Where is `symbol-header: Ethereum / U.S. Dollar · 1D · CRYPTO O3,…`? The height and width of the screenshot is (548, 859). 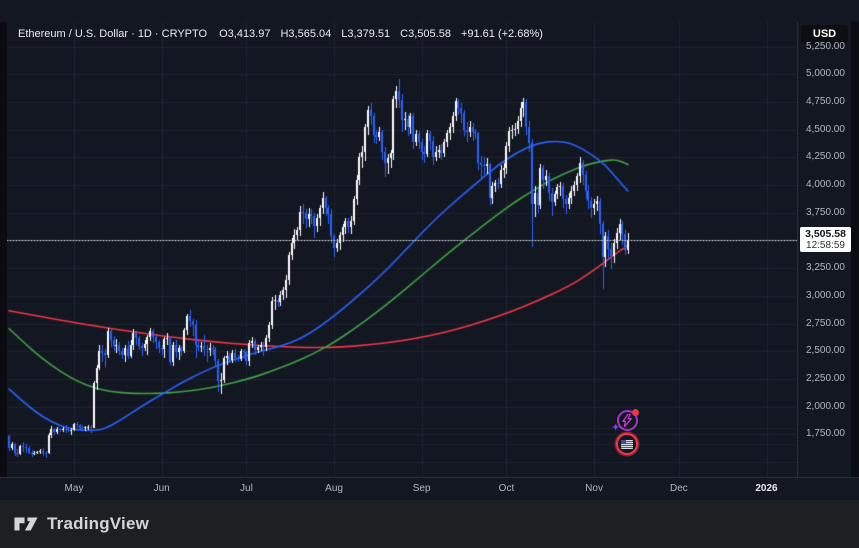 symbol-header: Ethereum / U.S. Dollar · 1D · CRYPTO O3,… is located at coordinates (280, 34).